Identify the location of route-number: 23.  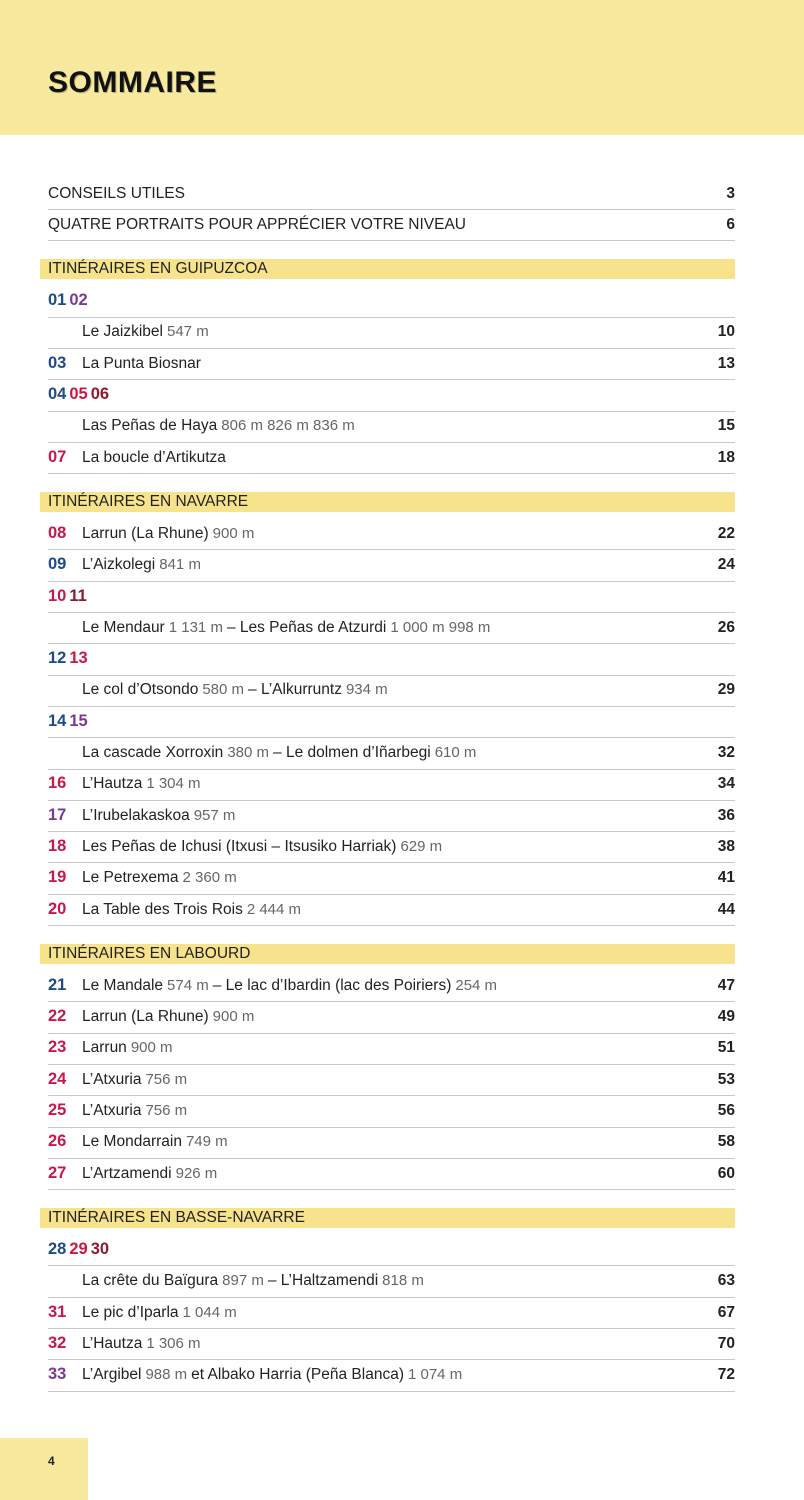
(57, 1047).